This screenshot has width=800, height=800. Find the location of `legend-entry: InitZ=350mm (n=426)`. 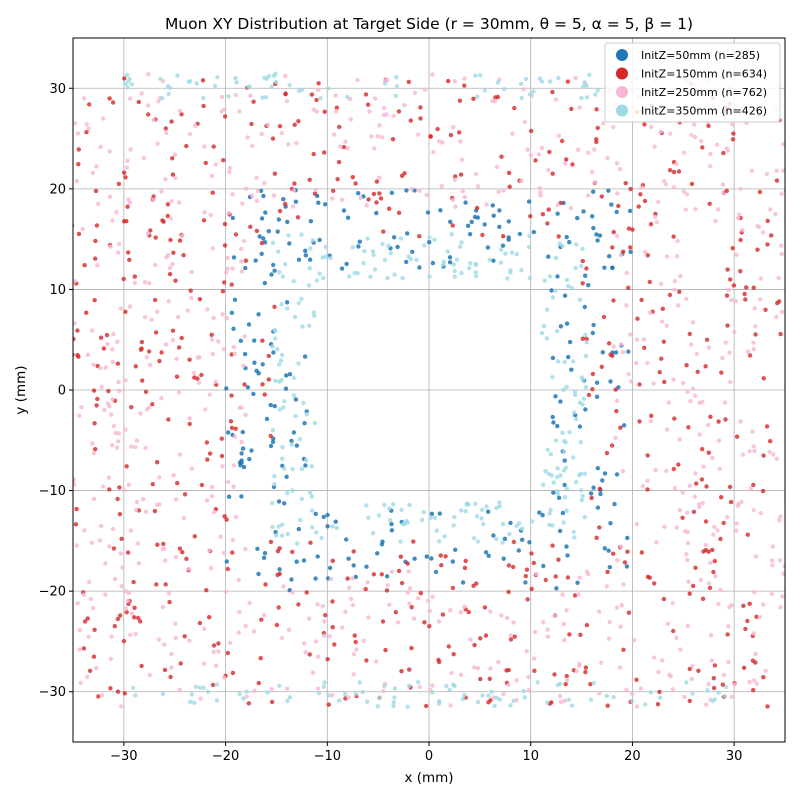

legend-entry: InitZ=350mm (n=426) is located at coordinates (704, 111).